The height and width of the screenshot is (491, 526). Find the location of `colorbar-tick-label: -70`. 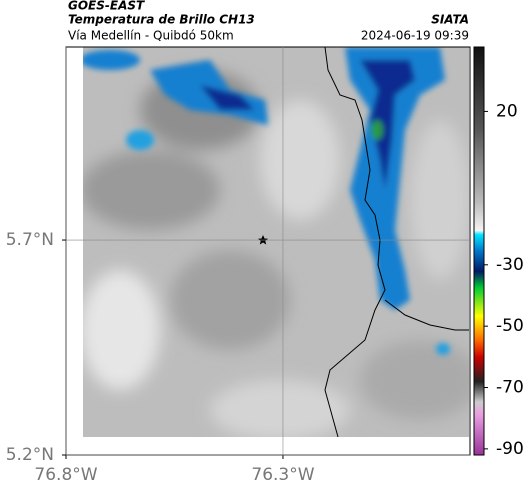

colorbar-tick-label: -70 is located at coordinates (510, 388).